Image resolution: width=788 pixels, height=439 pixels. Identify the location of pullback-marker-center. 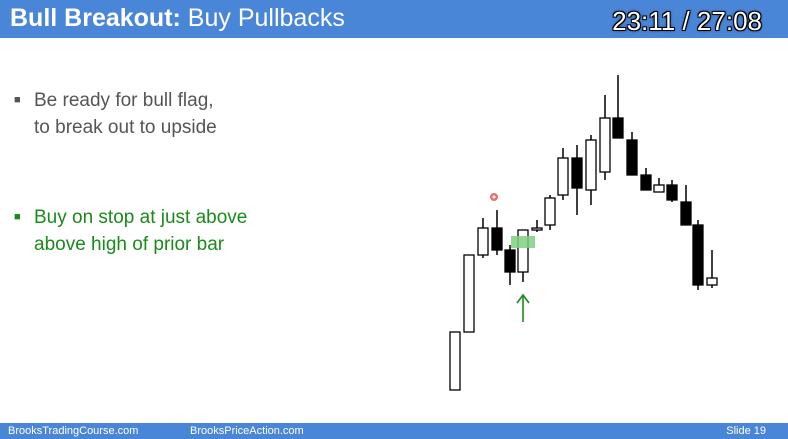
(494, 197).